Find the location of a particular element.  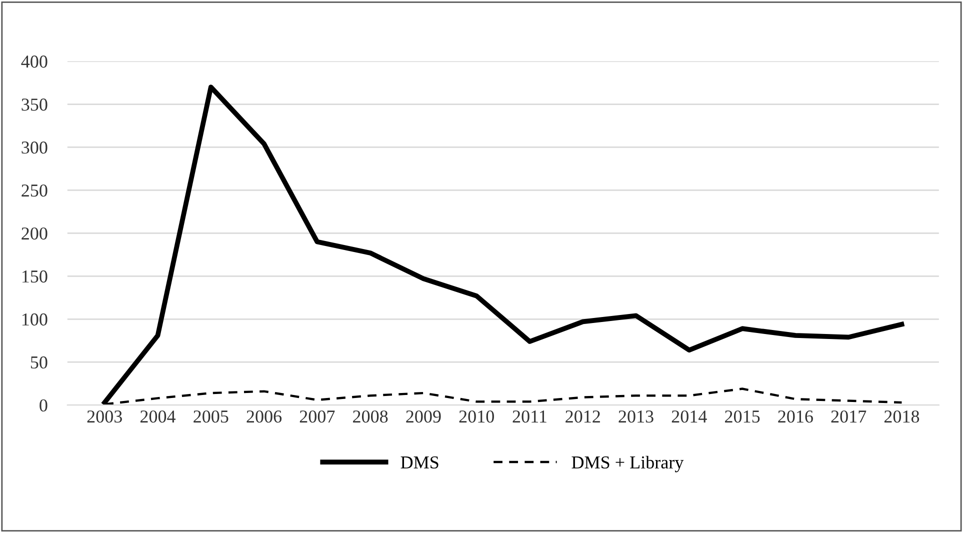

y-tick-label: 300 is located at coordinates (35, 148).